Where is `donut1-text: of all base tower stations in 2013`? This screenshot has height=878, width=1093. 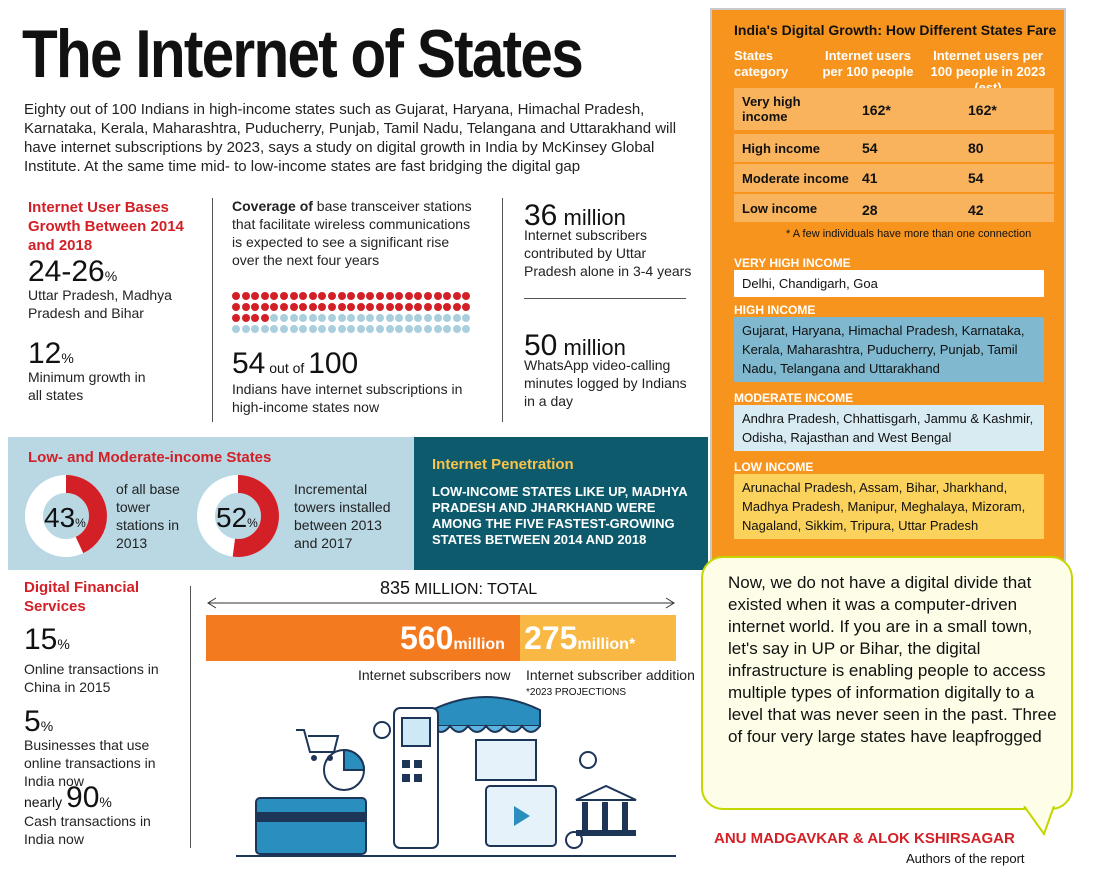
donut1-text: of all base tower stations in 2013 is located at coordinates (148, 516).